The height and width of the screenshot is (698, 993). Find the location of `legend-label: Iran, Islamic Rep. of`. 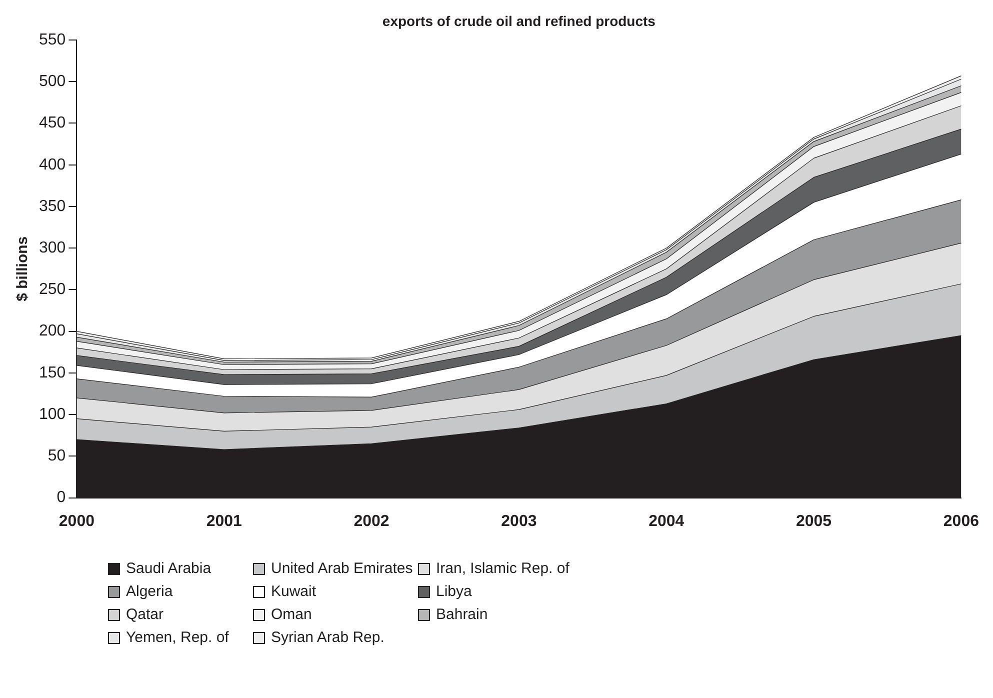

legend-label: Iran, Islamic Rep. of is located at coordinates (503, 568).